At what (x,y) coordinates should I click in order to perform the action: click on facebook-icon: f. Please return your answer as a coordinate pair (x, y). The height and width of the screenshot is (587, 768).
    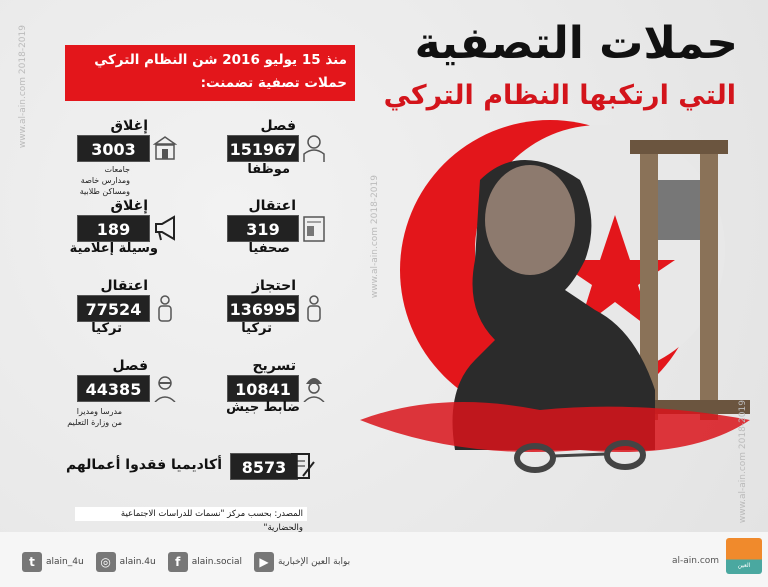
    Looking at the image, I should click on (177, 562).